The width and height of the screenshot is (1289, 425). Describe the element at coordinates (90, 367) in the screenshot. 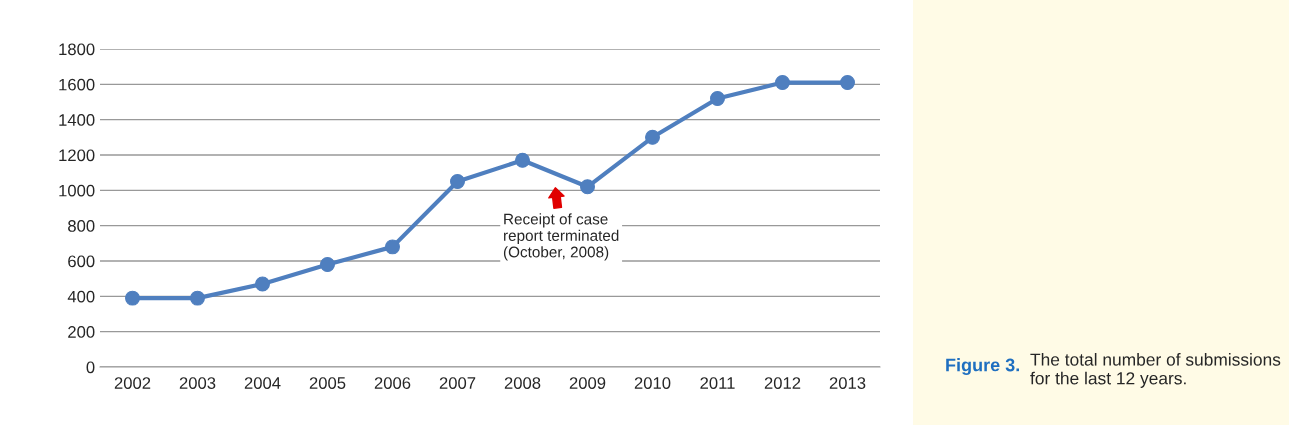

I see `y-tick-label: 0` at that location.